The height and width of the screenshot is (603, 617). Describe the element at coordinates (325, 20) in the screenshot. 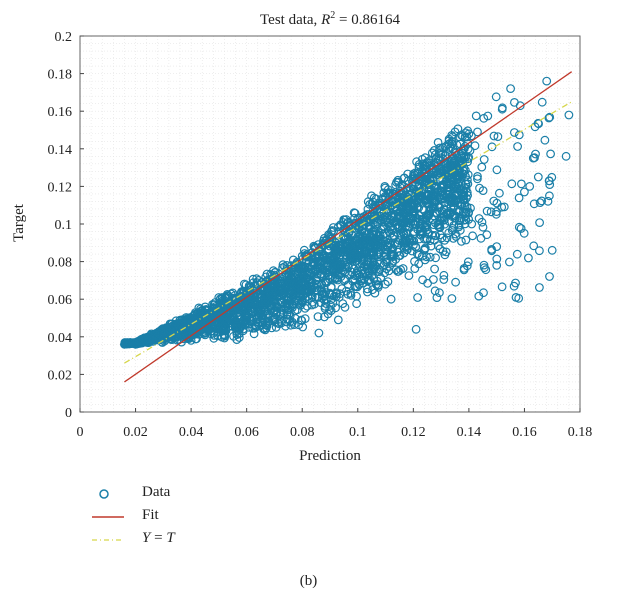

I see `title-var: R` at that location.